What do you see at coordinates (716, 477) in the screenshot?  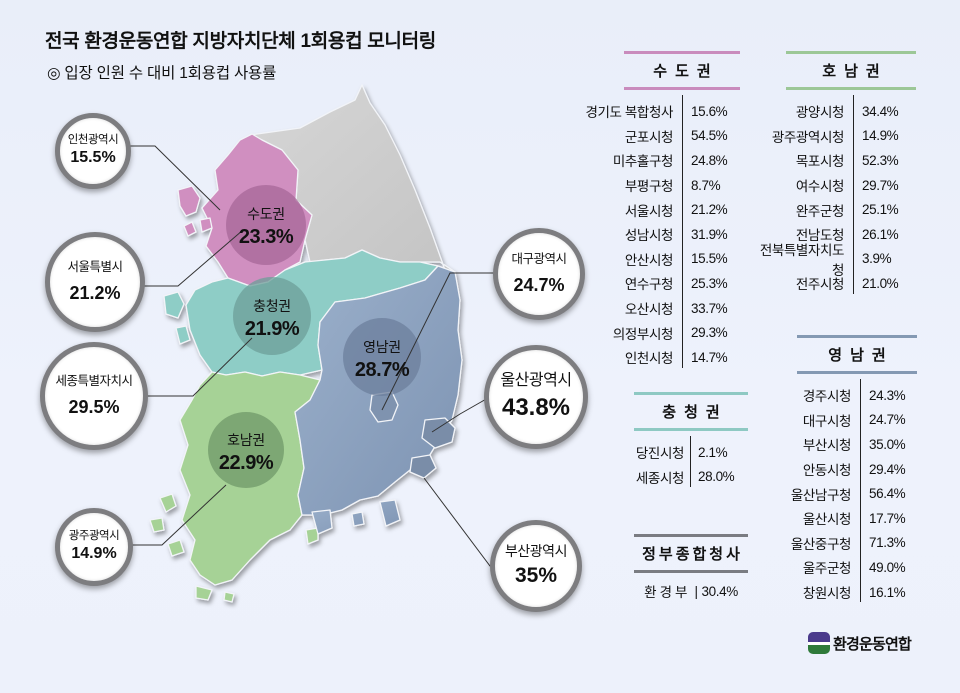 I see `row-value: 28.0%` at bounding box center [716, 477].